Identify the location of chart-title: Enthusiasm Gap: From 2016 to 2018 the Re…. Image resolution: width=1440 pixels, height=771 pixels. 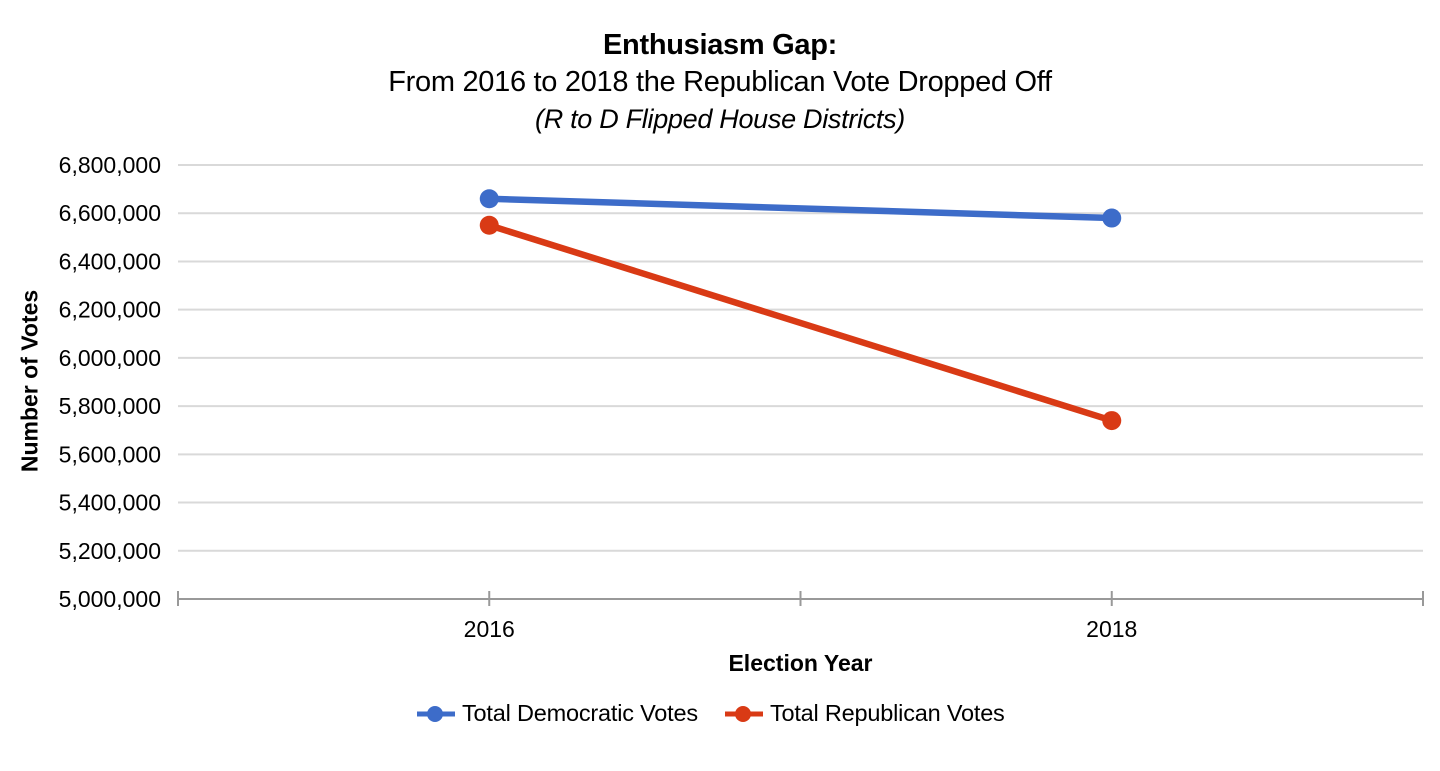
(720, 82).